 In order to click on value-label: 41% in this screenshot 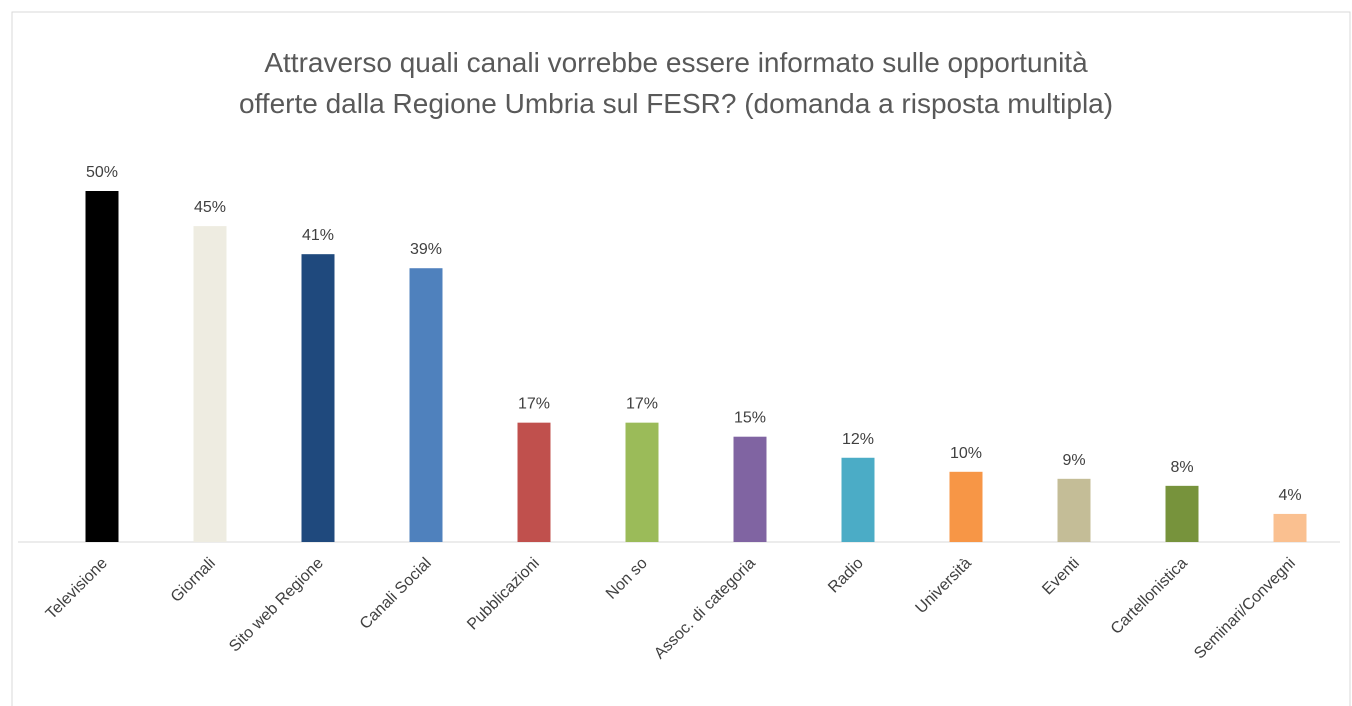, I will do `click(318, 235)`.